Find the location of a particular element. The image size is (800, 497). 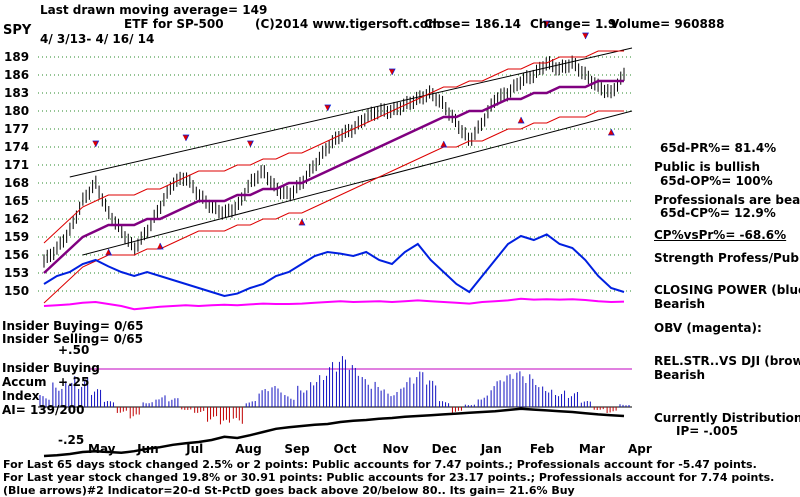

closing-power-line is located at coordinates (334, 265).